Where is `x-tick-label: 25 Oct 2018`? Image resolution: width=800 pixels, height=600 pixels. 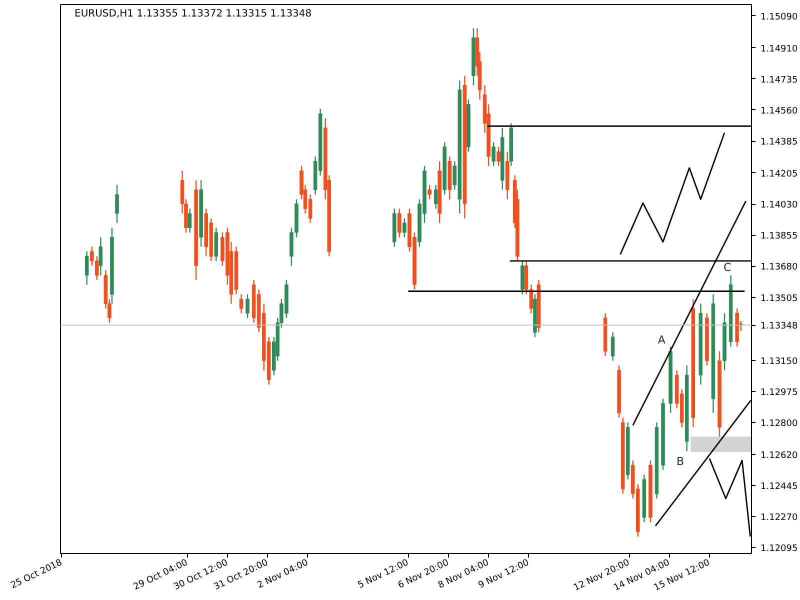 x-tick-label: 25 Oct 2018 is located at coordinates (36, 575).